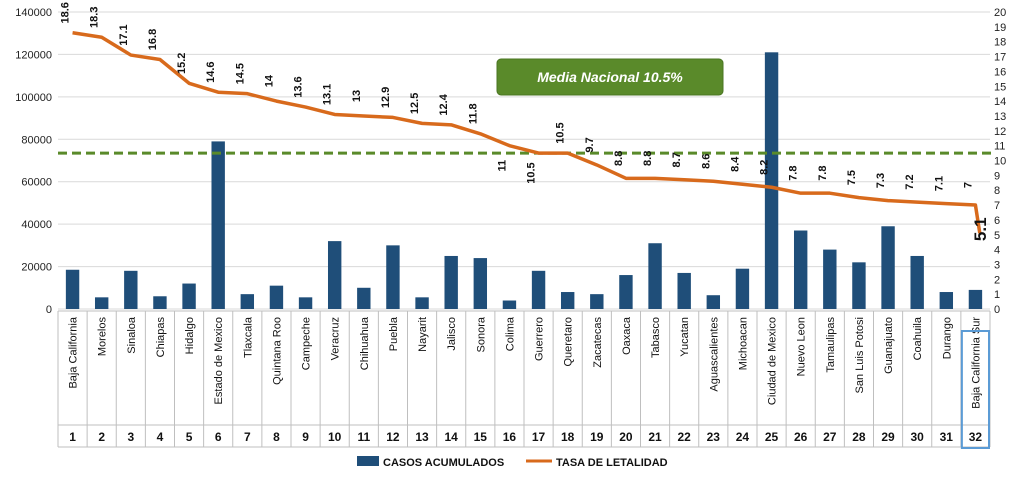  What do you see at coordinates (36, 183) in the screenshot?
I see `left-tick-label: 60000` at bounding box center [36, 183].